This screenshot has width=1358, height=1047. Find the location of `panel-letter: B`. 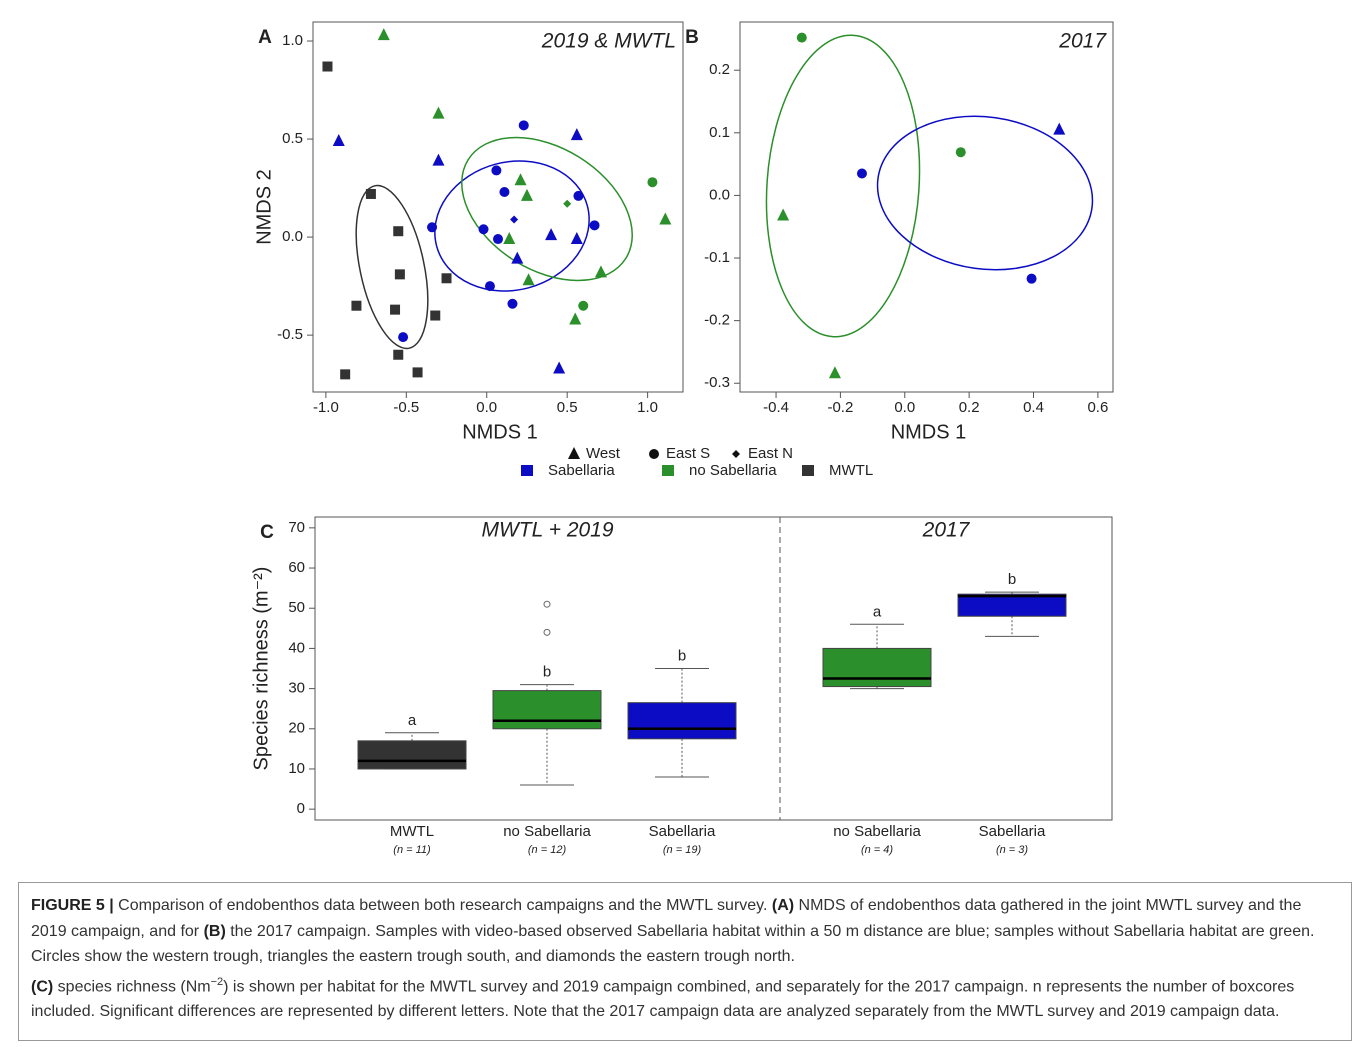

panel-letter: B is located at coordinates (692, 37).